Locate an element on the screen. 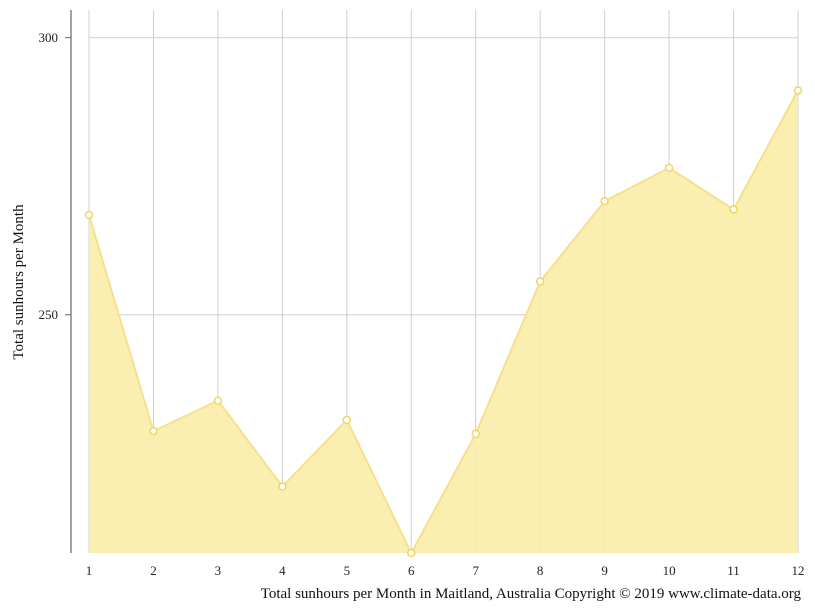 The image size is (815, 611). x-tick-label: 11 is located at coordinates (733, 570).